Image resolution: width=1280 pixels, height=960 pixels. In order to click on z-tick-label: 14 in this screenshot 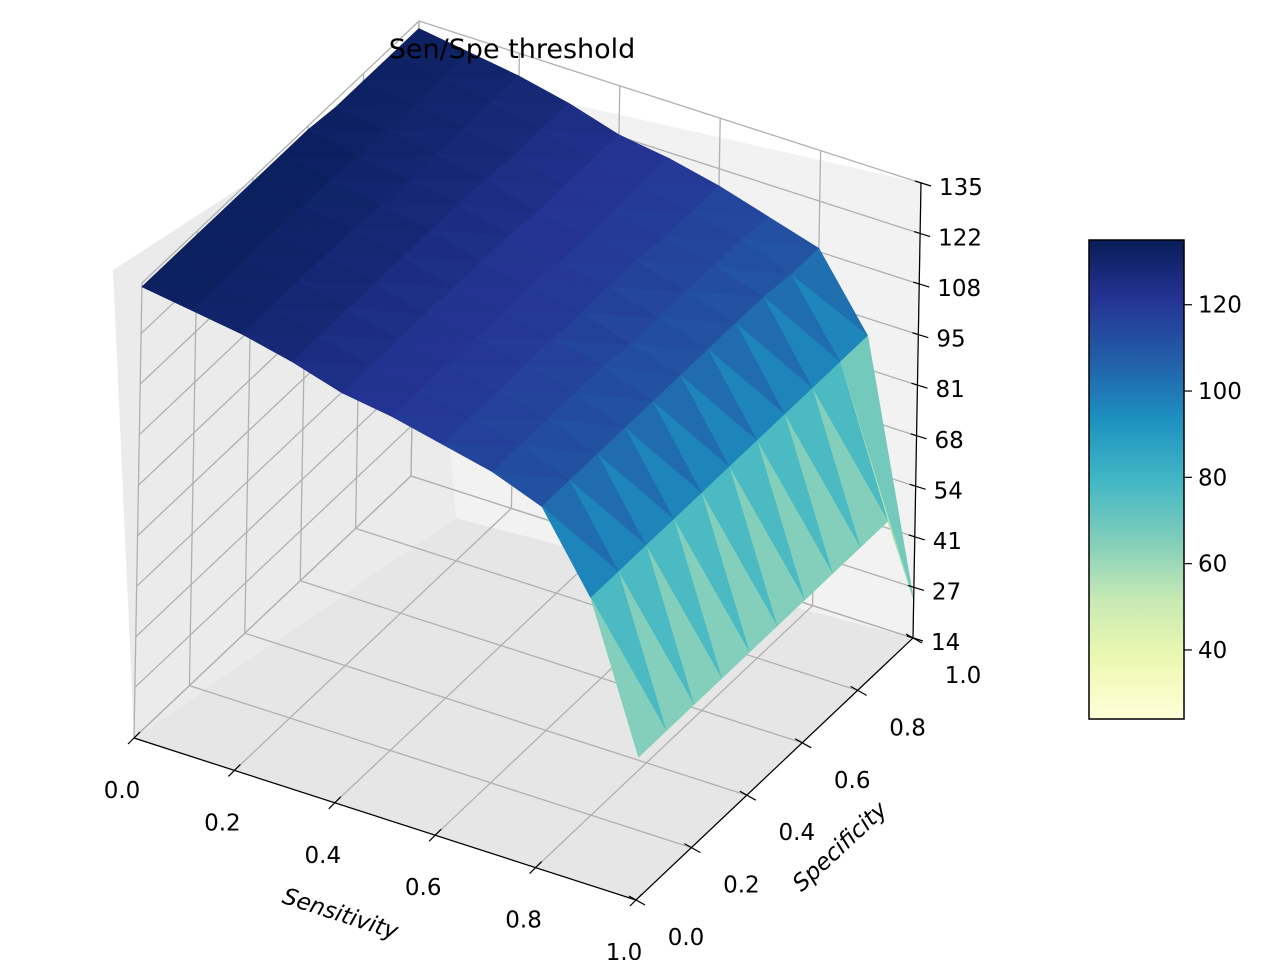, I will do `click(945, 643)`.